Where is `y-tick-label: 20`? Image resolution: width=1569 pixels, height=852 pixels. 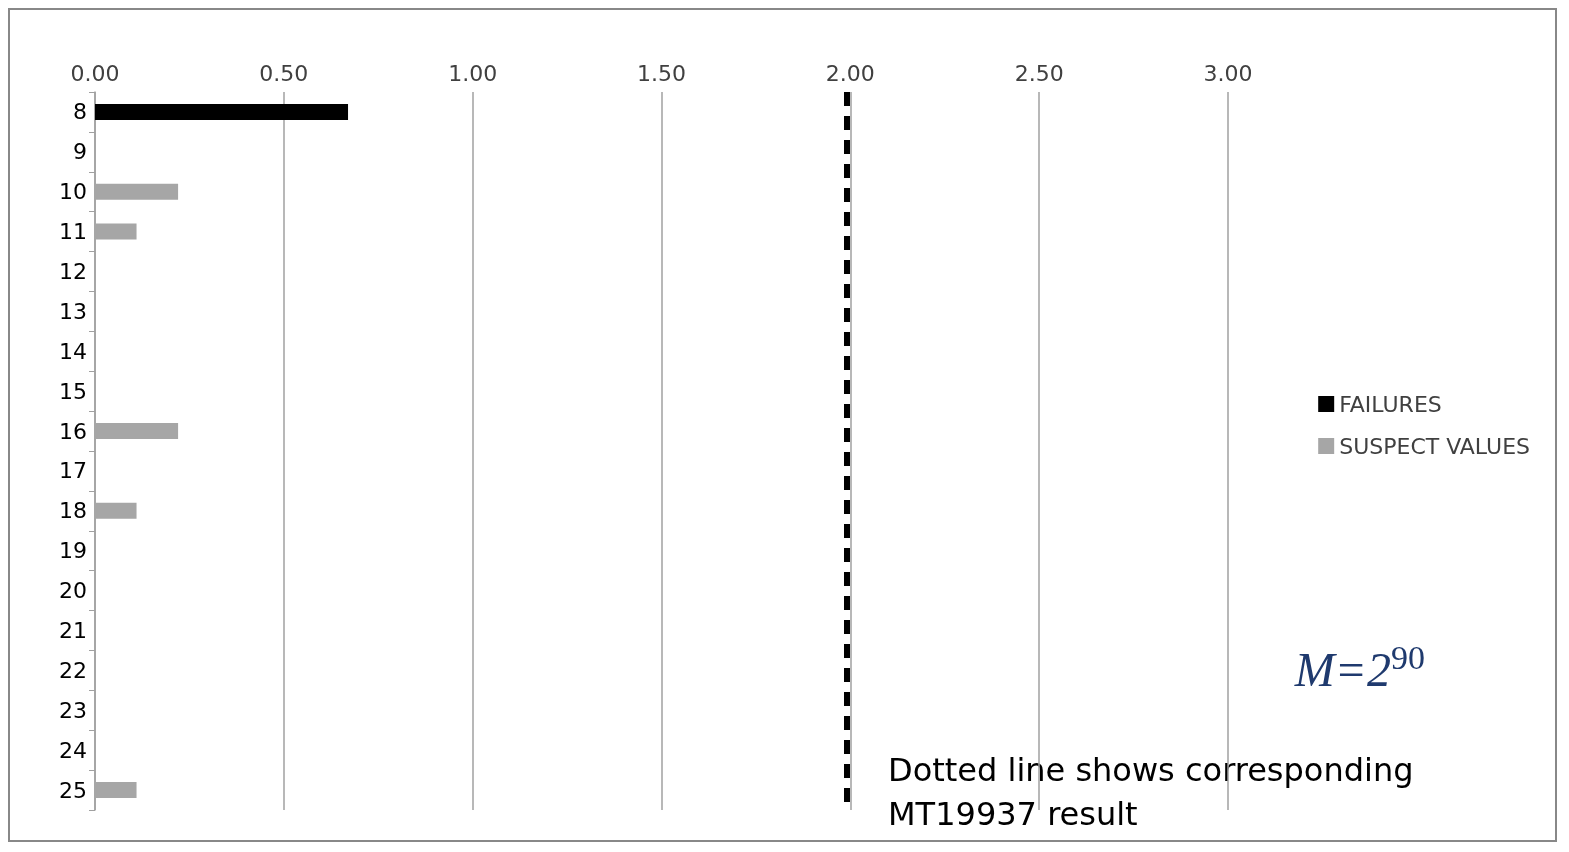
y-tick-label: 20 is located at coordinates (73, 591).